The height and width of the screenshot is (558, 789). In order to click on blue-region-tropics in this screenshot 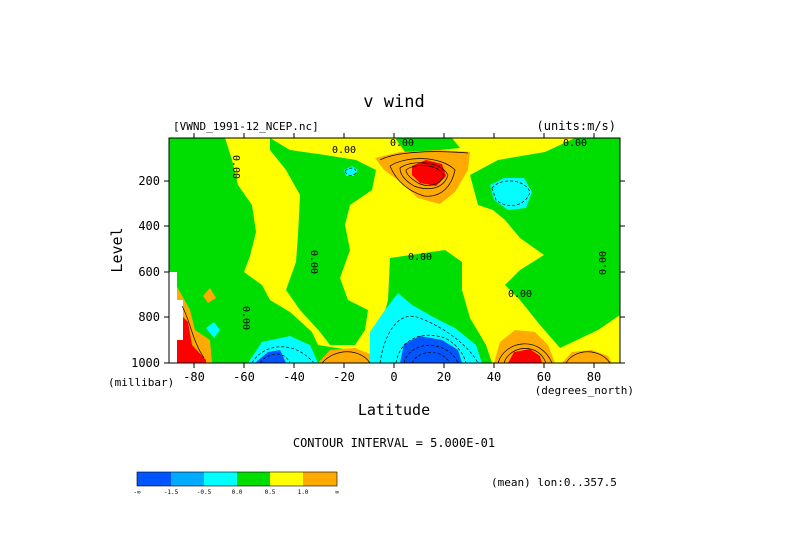, I will do `click(431, 349)`.